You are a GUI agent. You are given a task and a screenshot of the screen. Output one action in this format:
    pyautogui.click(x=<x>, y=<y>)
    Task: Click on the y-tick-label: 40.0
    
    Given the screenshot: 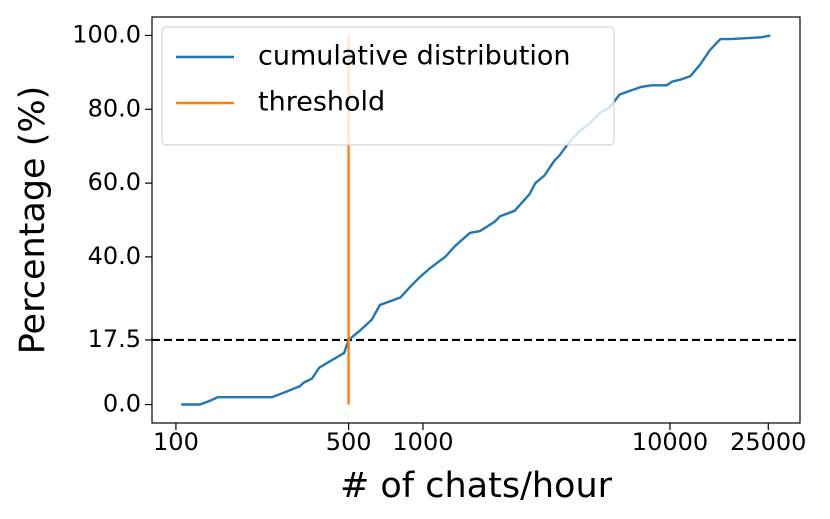 What is the action you would take?
    pyautogui.click(x=114, y=256)
    